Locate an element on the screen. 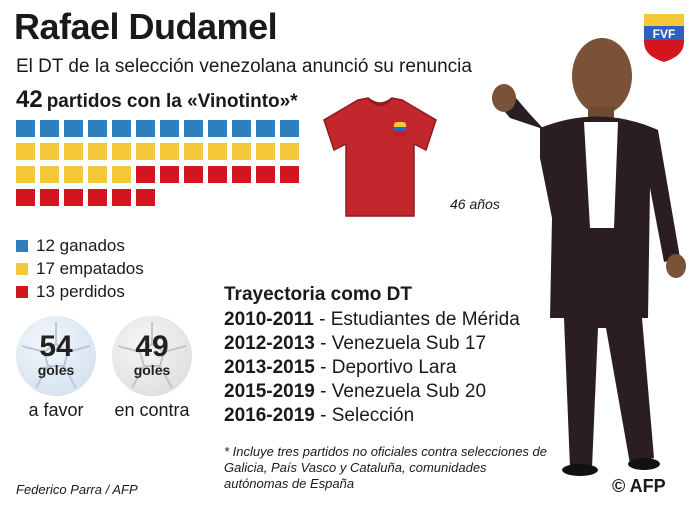 The image size is (700, 512). legend-won-label: 12 ganados is located at coordinates (80, 245).